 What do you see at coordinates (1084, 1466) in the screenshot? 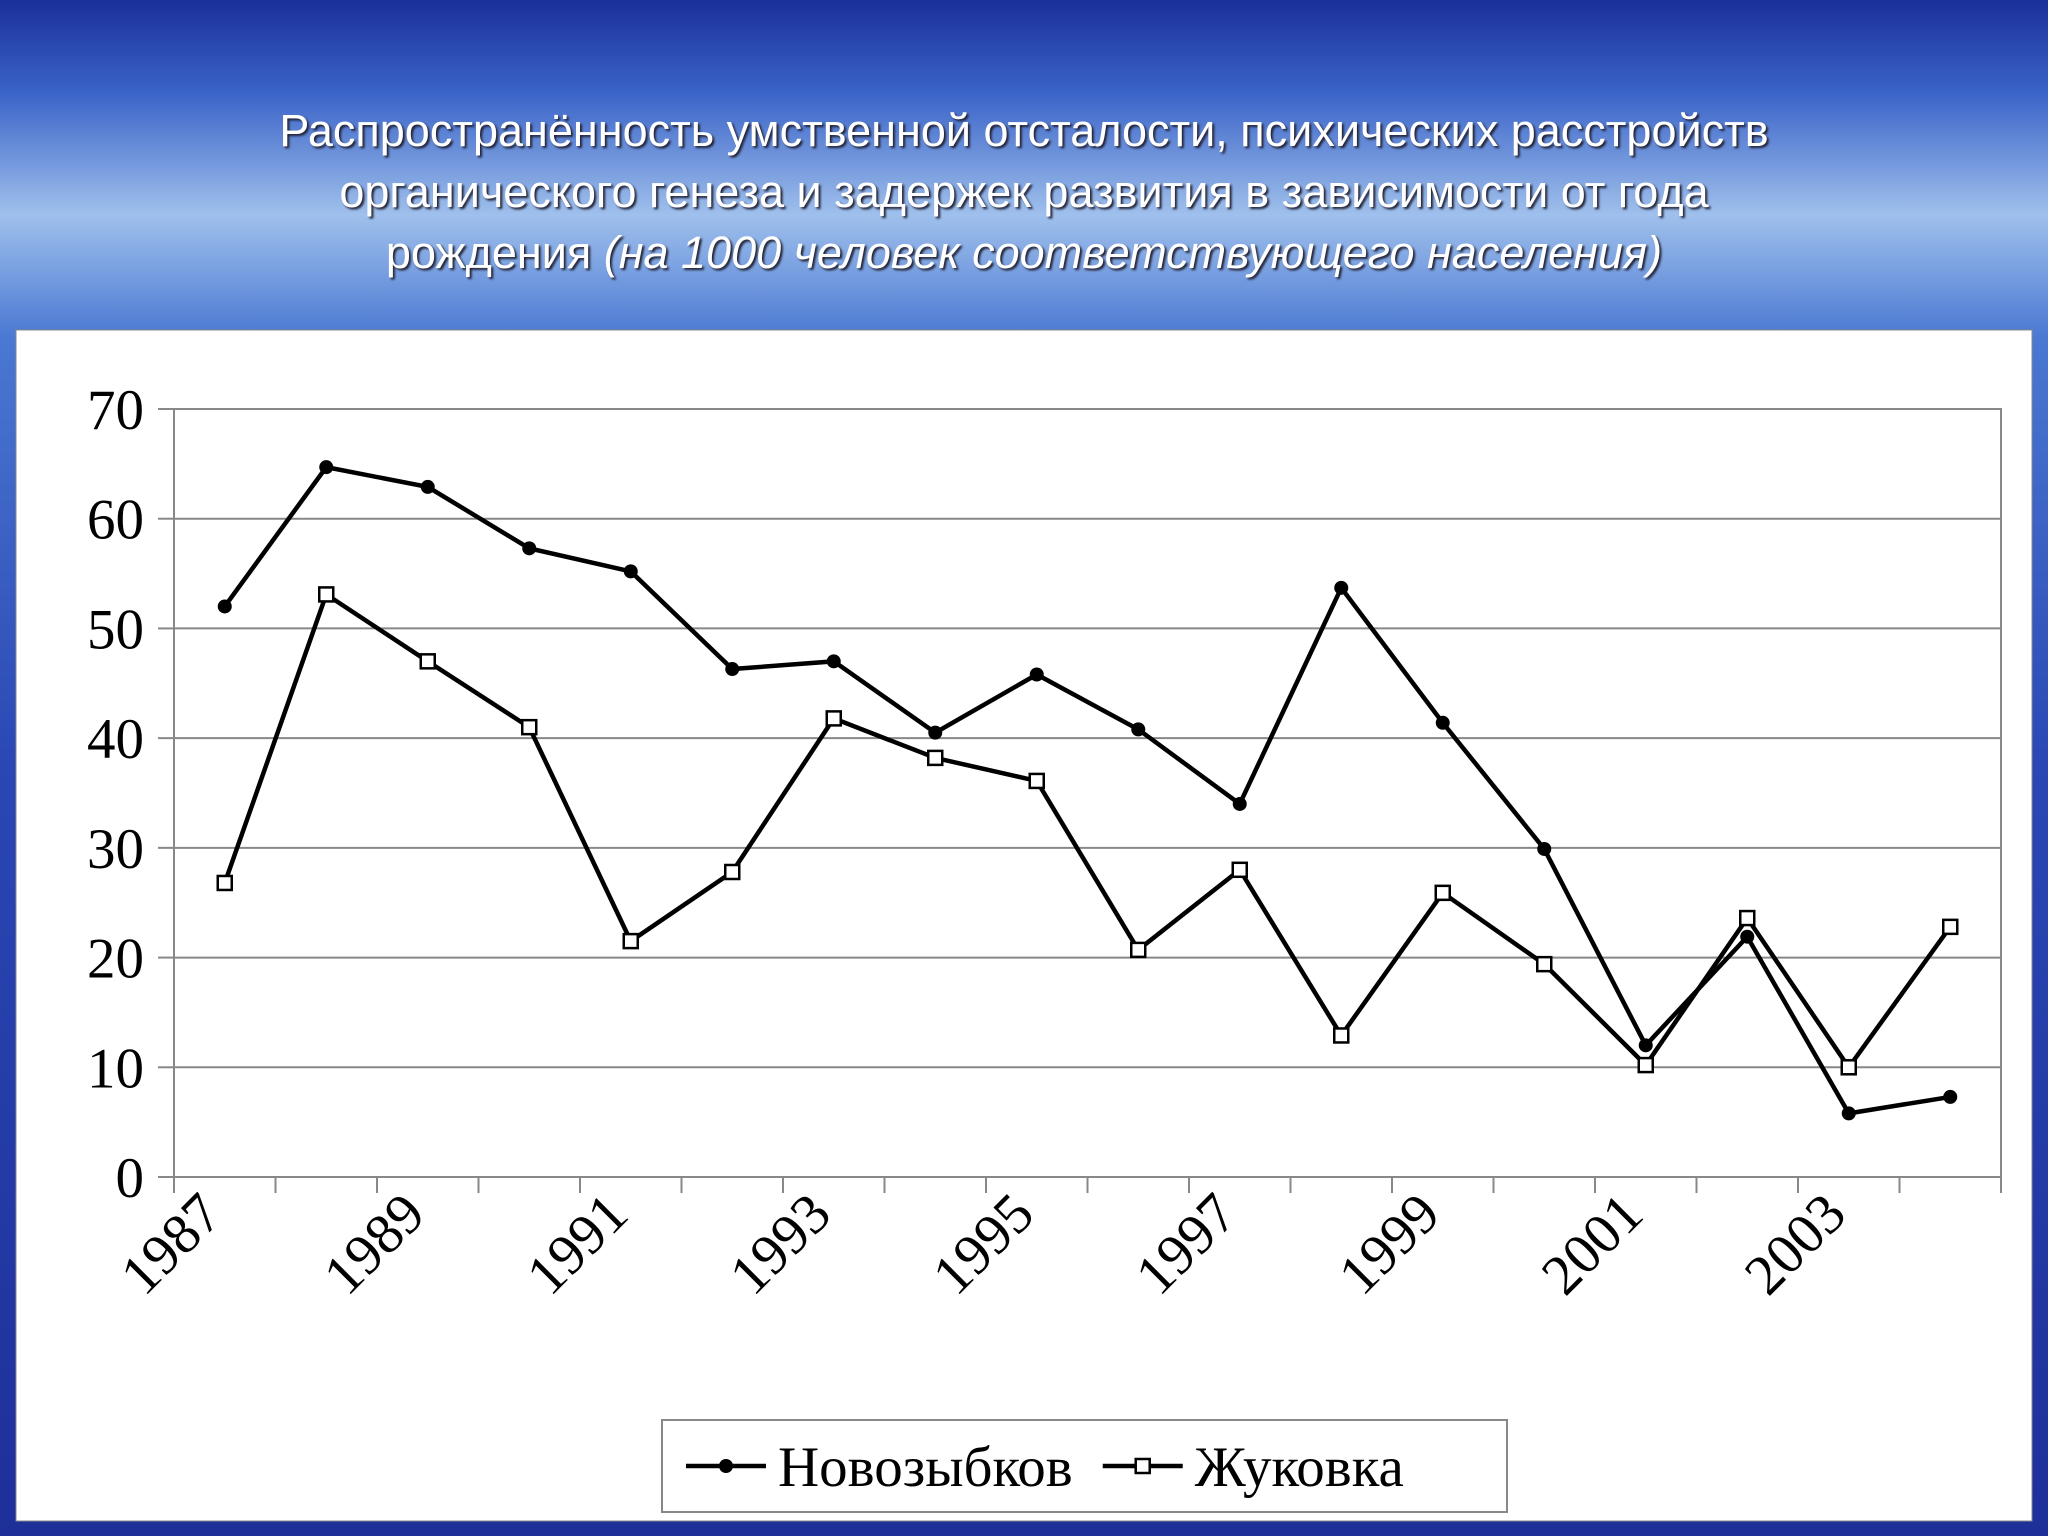
I see `legend-box` at bounding box center [1084, 1466].